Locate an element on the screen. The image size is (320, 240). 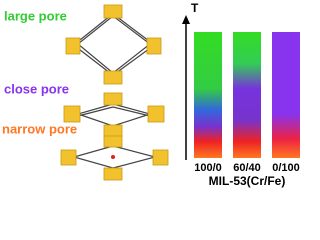
label: close pore is located at coordinates (36, 88).